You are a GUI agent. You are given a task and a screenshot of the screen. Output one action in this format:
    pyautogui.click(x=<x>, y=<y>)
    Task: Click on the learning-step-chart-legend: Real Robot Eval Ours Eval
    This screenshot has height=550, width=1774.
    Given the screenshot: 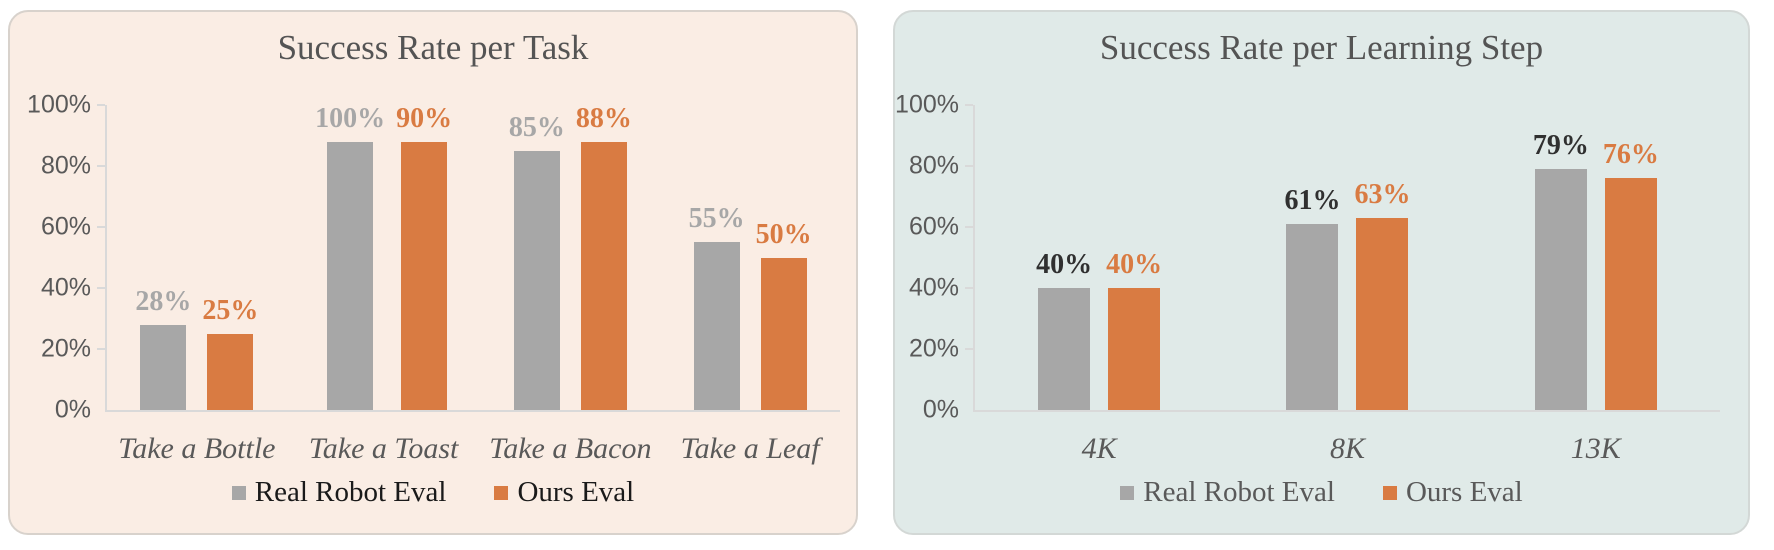 What is the action you would take?
    pyautogui.click(x=1321, y=492)
    